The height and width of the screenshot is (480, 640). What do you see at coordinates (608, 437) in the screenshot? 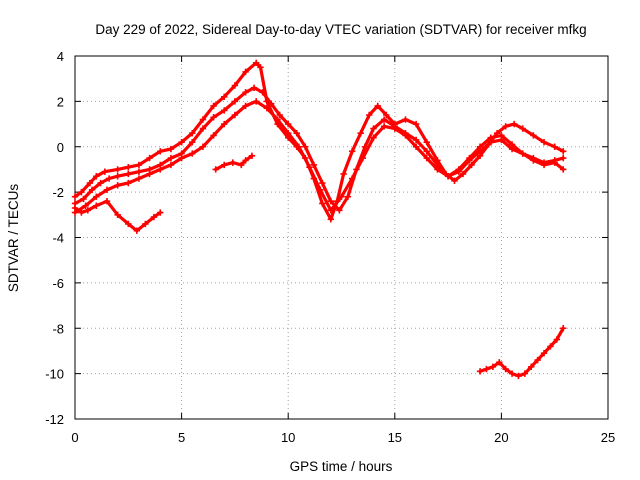
I see `x-tick-label: 25` at bounding box center [608, 437].